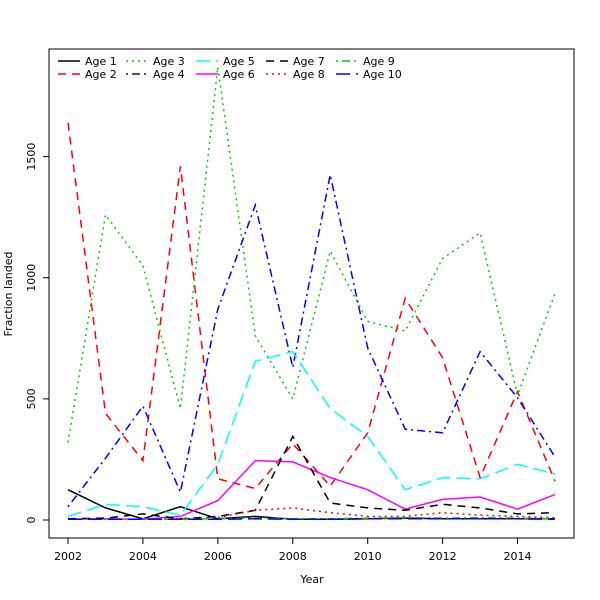 Image resolution: width=600 pixels, height=600 pixels. What do you see at coordinates (101, 61) in the screenshot?
I see `legend-label-age-1: Age 1` at bounding box center [101, 61].